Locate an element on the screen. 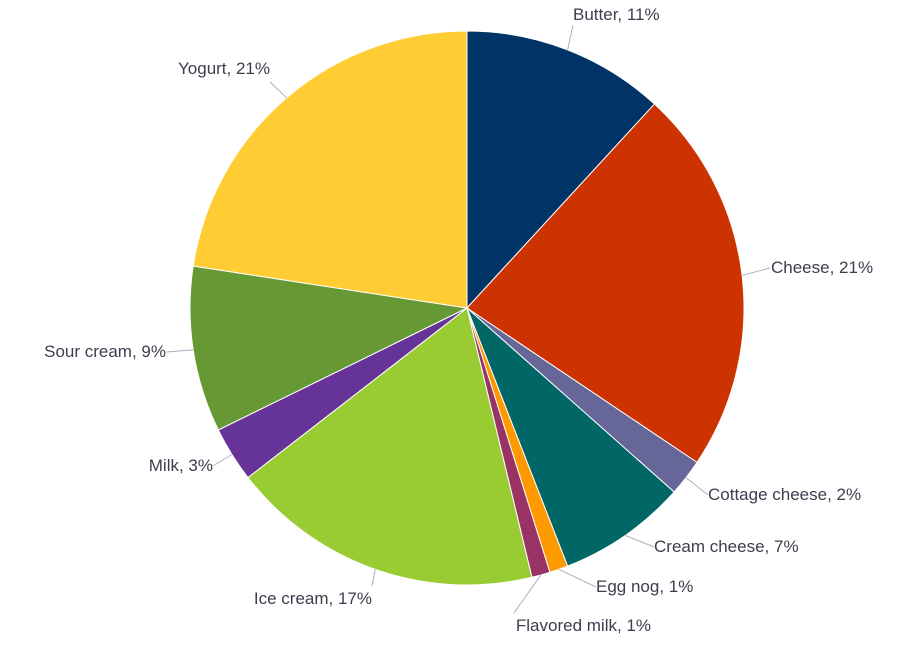  slice-label: Milk, 3% is located at coordinates (181, 465).